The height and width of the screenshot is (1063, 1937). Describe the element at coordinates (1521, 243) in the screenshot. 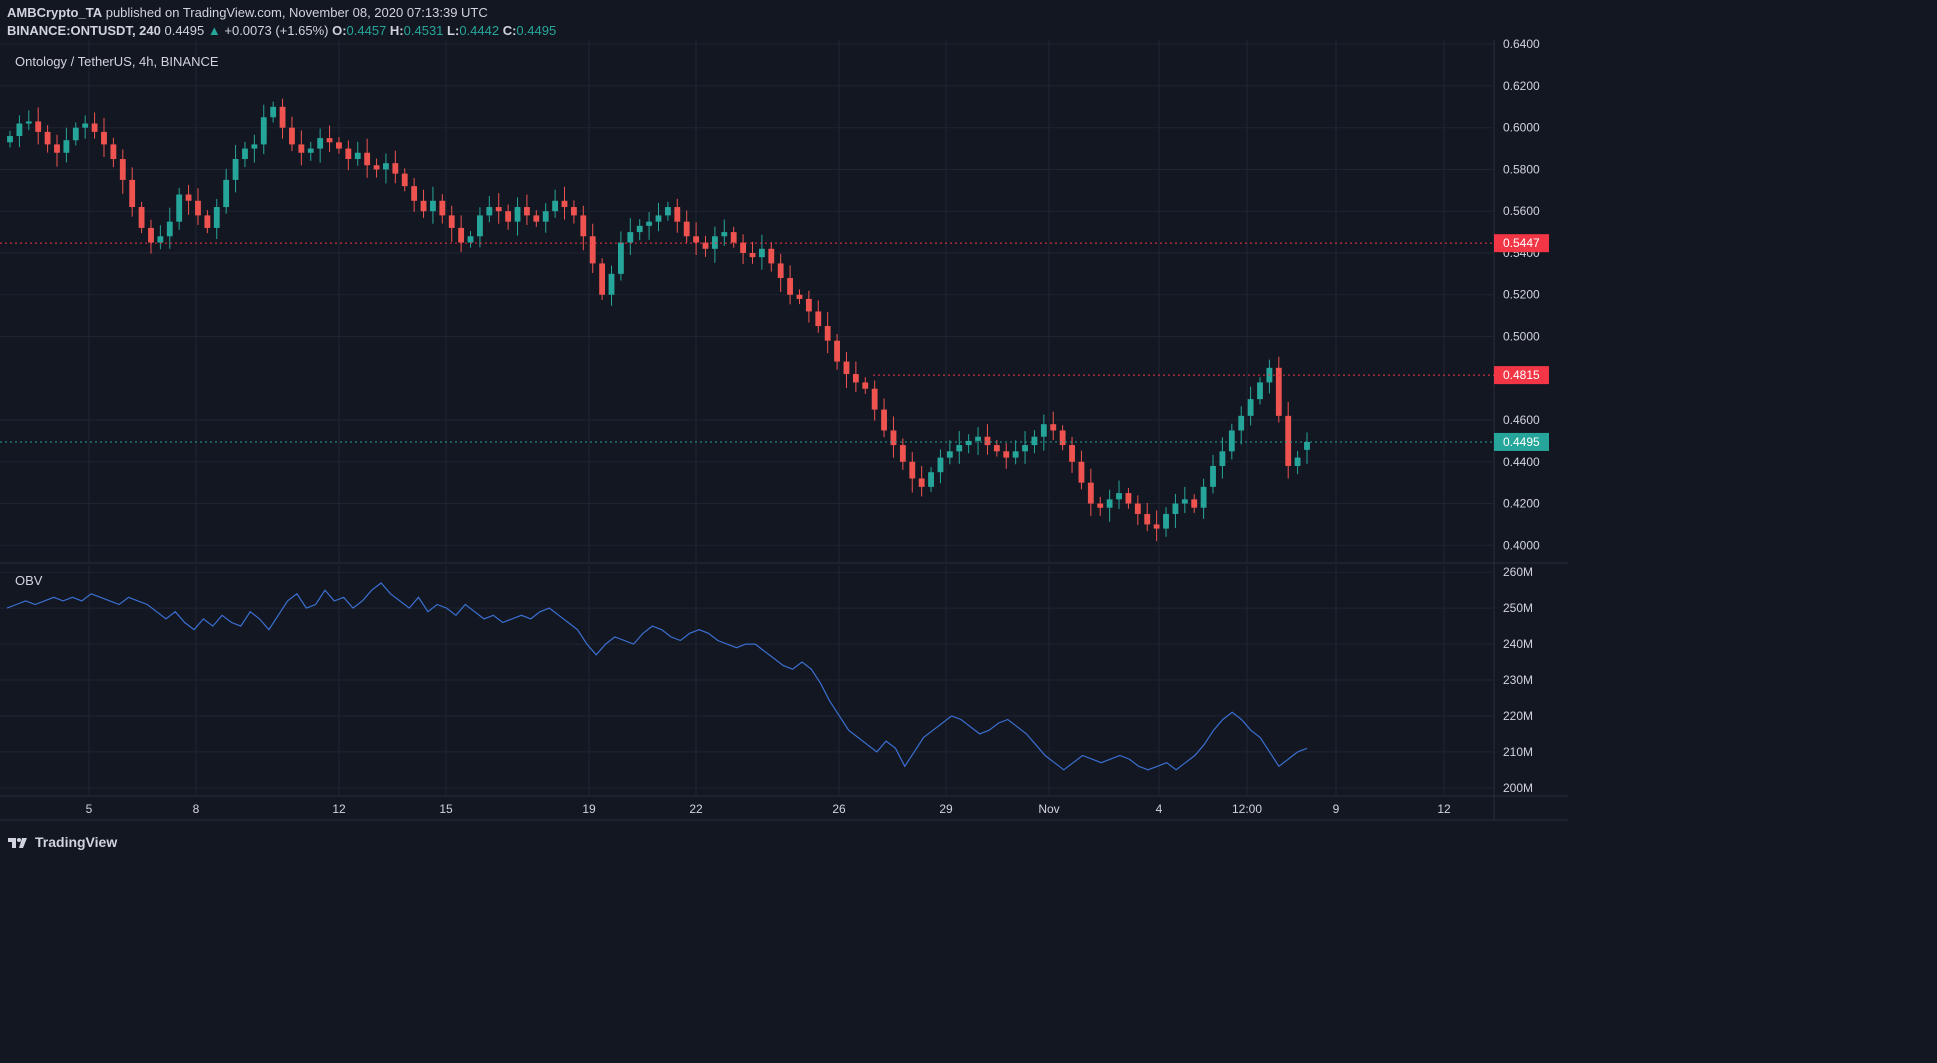

I see `level-price-label: 0.5447` at that location.